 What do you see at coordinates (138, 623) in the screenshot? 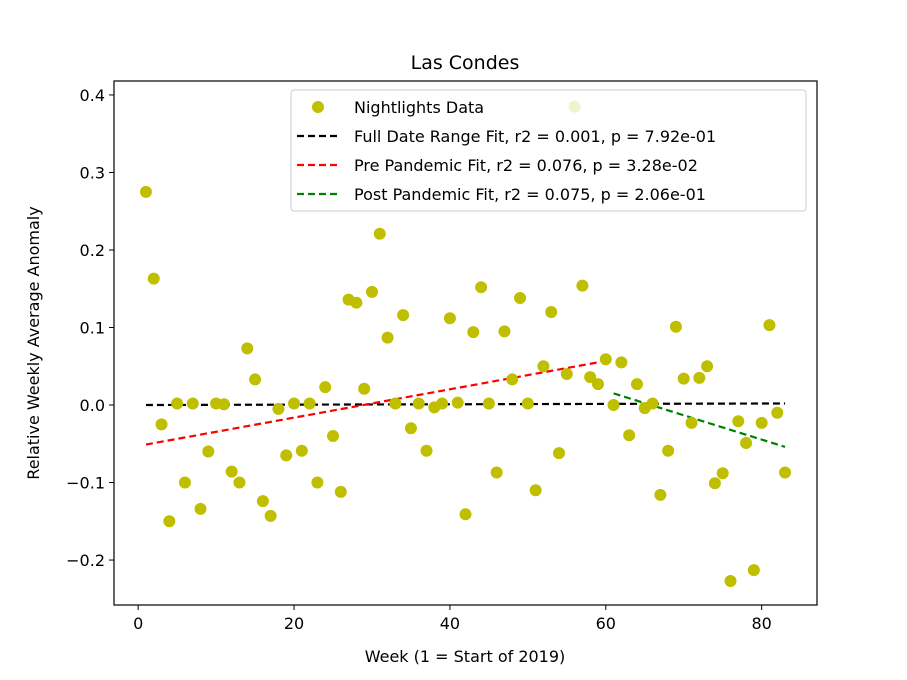
I see `x-tick-label: 0` at bounding box center [138, 623].